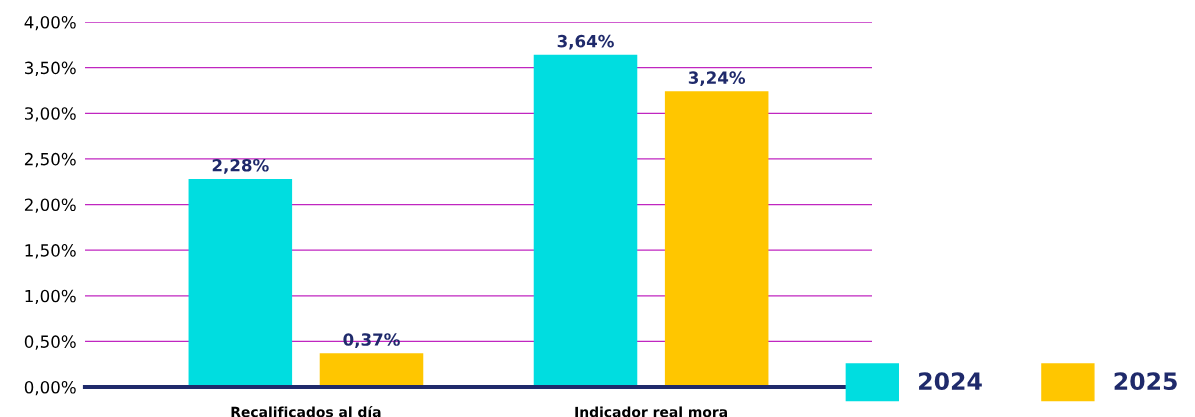 This screenshot has height=417, width=1195. I want to click on y-tick-label: 3,50%, so click(50, 68).